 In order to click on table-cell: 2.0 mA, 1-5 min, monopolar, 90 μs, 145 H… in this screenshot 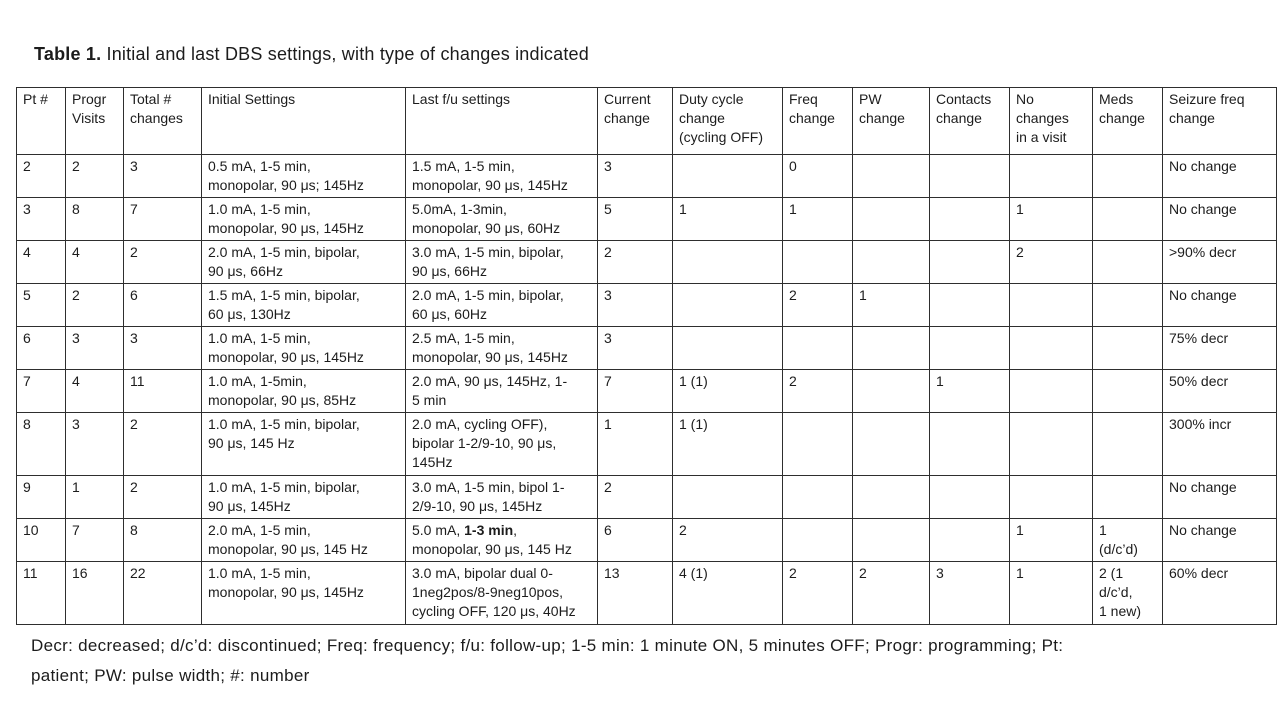, I will do `click(303, 540)`.